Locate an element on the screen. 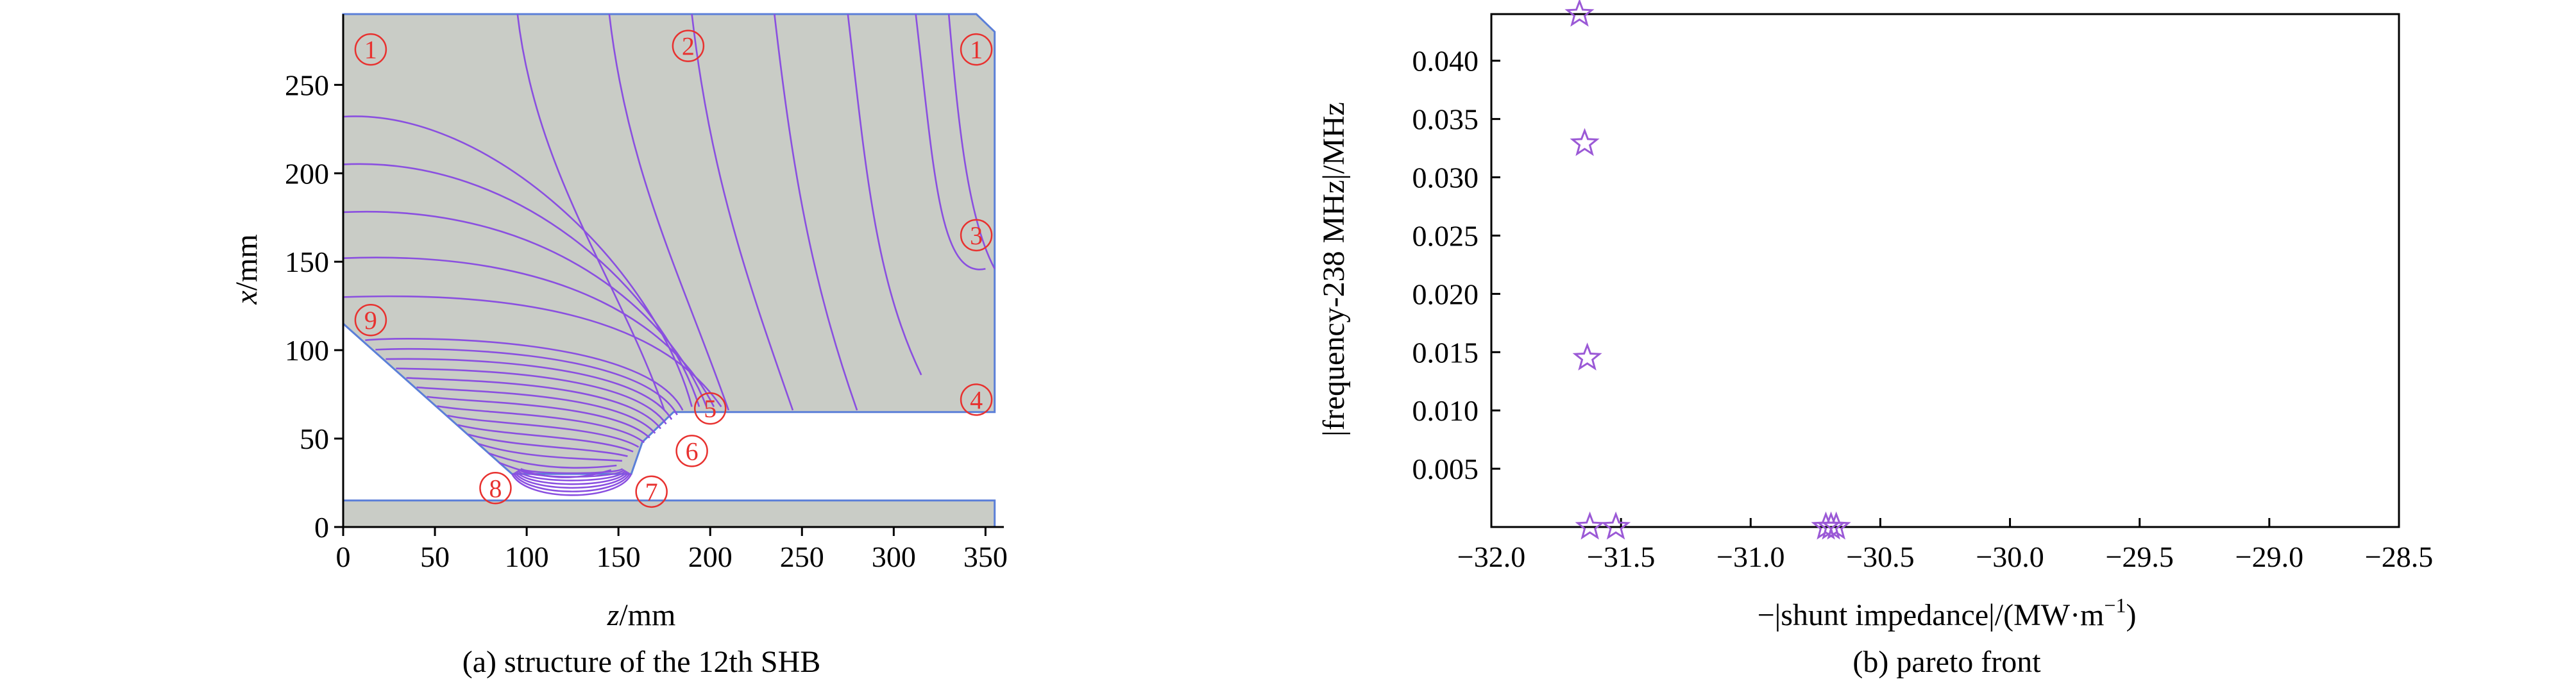 This screenshot has height=686, width=2576. panel-b-x-tick-label: −31.5 is located at coordinates (1621, 556).